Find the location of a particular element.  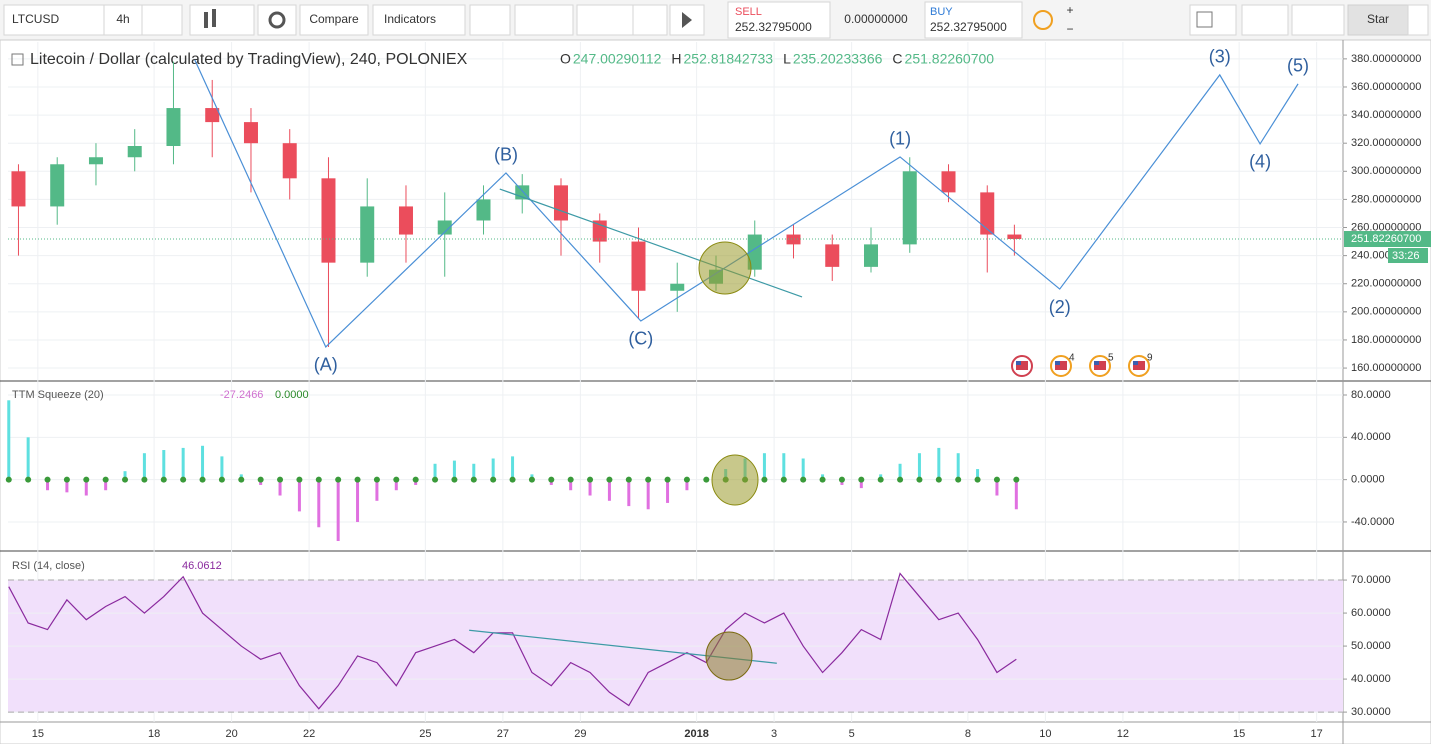

rsi-line is located at coordinates (512, 641).